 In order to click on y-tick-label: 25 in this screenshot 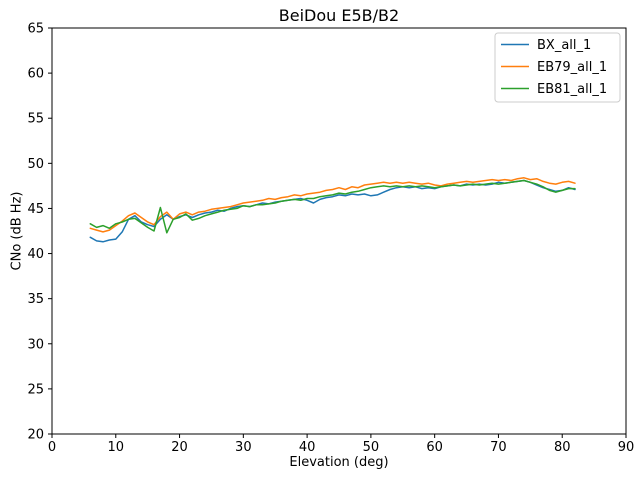, I will do `click(35, 389)`.